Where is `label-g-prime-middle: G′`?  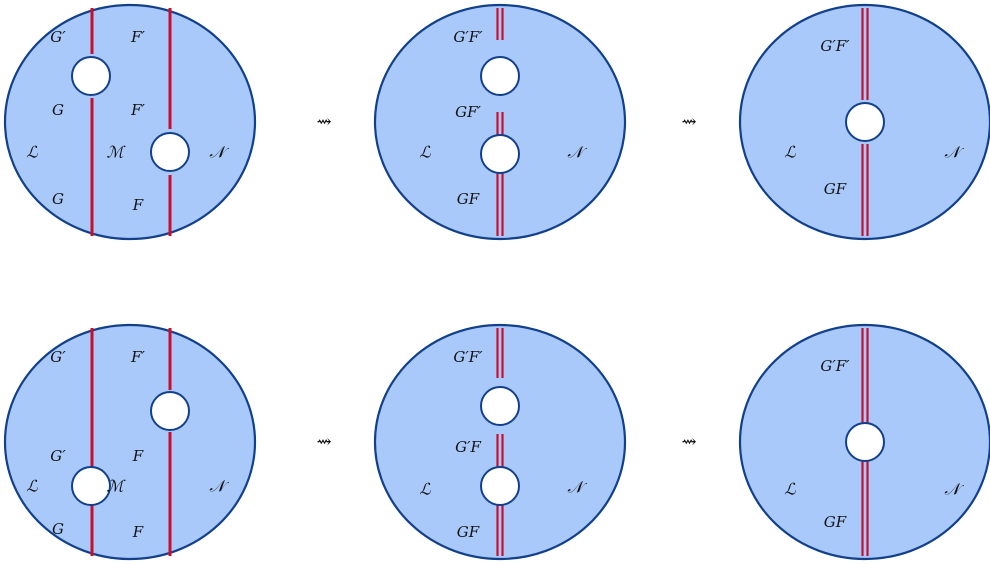
label-g-prime-middle: G′ is located at coordinates (58, 456).